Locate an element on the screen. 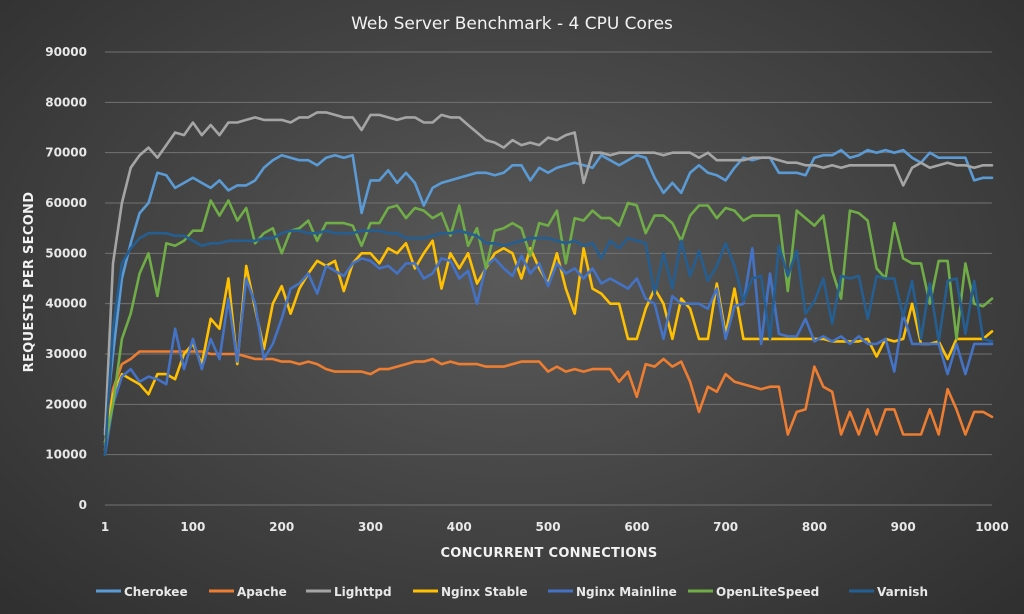 This screenshot has width=1024, height=614. legend-item-apache: Apache is located at coordinates (248, 592).